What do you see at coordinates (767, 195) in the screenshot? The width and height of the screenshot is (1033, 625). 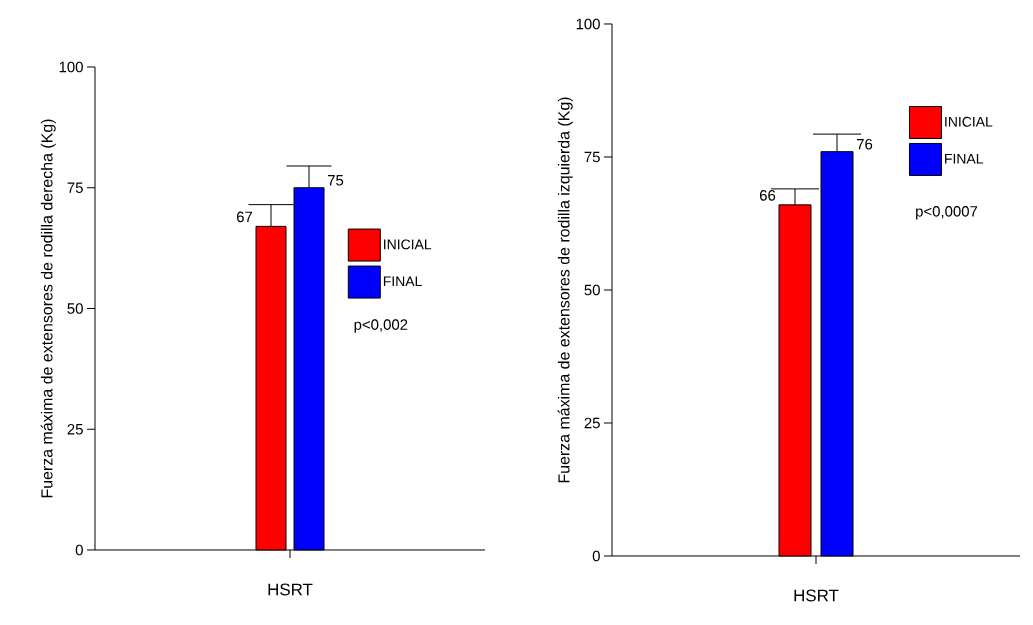 I see `data-label: 66` at bounding box center [767, 195].